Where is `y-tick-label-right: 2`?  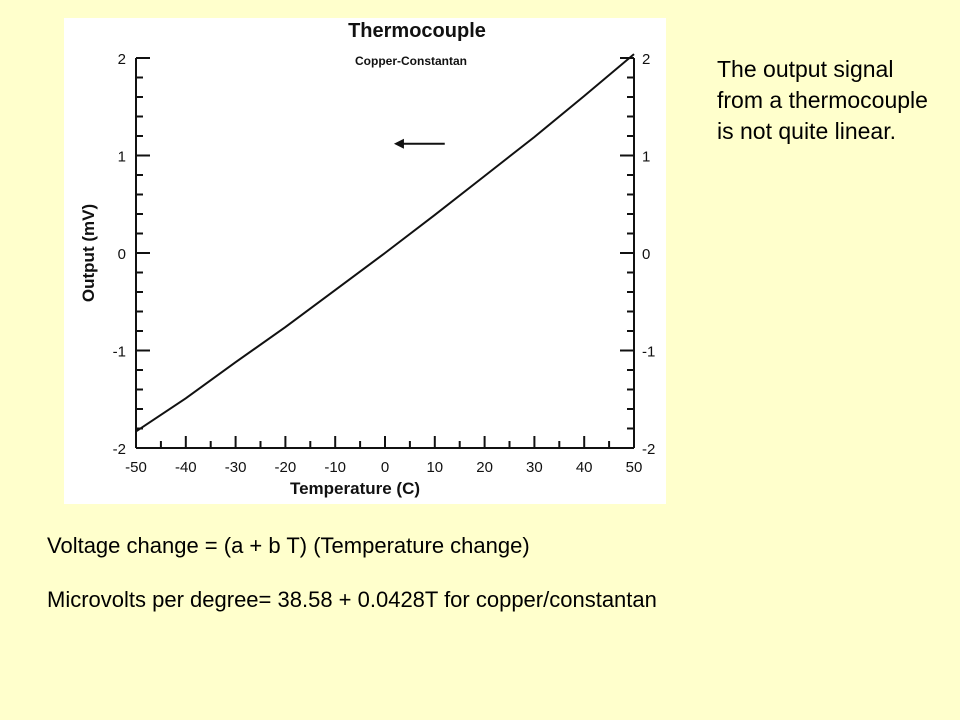 y-tick-label-right: 2 is located at coordinates (646, 59).